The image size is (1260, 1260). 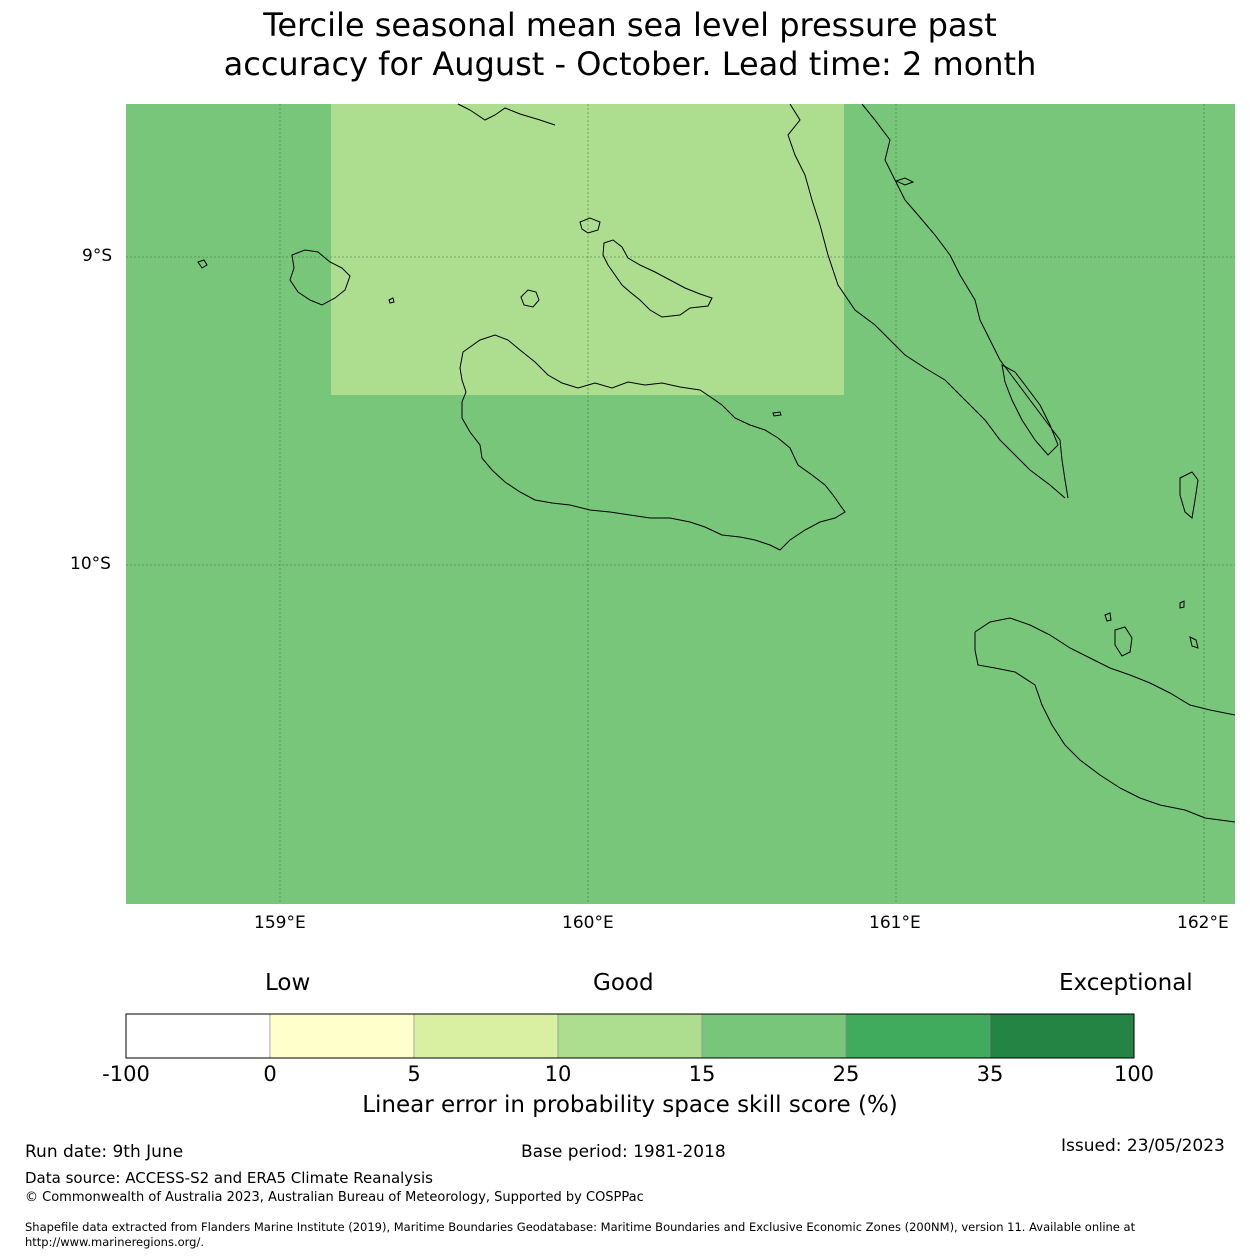 What do you see at coordinates (1203, 923) in the screenshot?
I see `lon-label-162e: 162°E` at bounding box center [1203, 923].